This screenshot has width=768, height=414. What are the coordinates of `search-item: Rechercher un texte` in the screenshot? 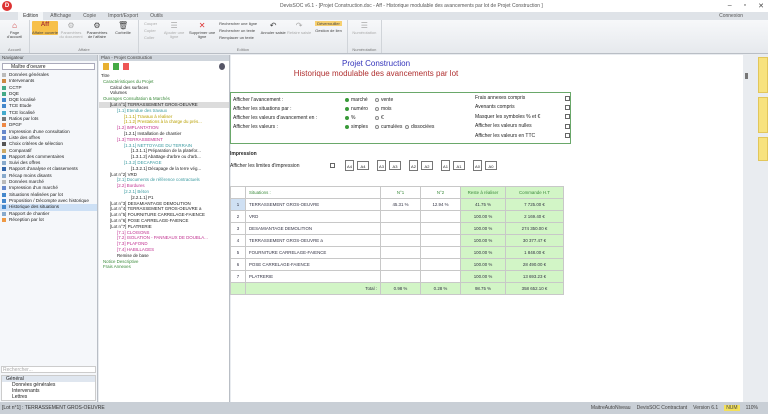 It's located at (237, 30).